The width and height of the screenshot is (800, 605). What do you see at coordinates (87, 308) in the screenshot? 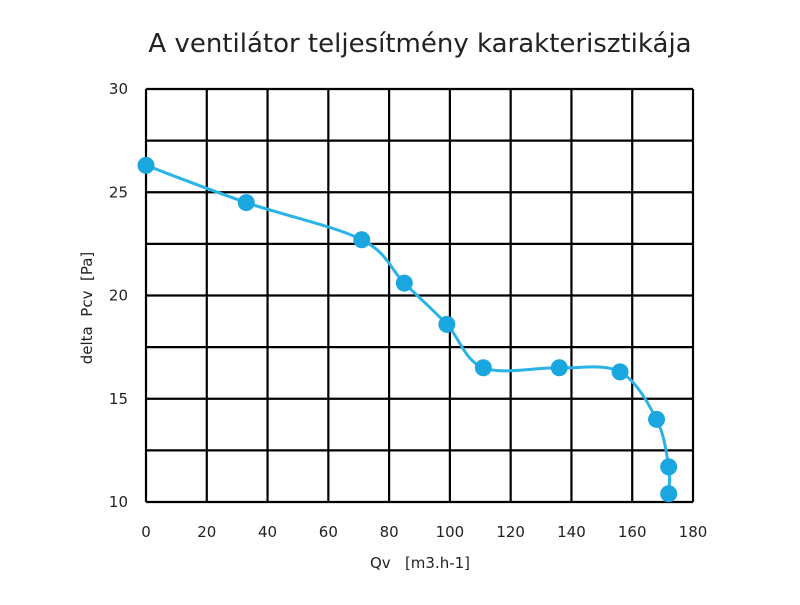
I see `y-axis-label: delta Pcv [Pa]` at bounding box center [87, 308].